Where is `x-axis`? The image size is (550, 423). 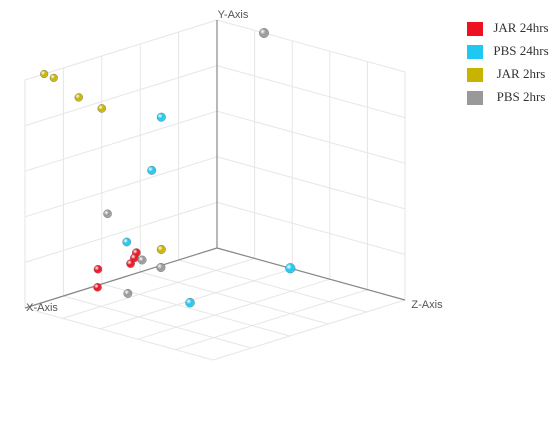
x-axis is located at coordinates (121, 278).